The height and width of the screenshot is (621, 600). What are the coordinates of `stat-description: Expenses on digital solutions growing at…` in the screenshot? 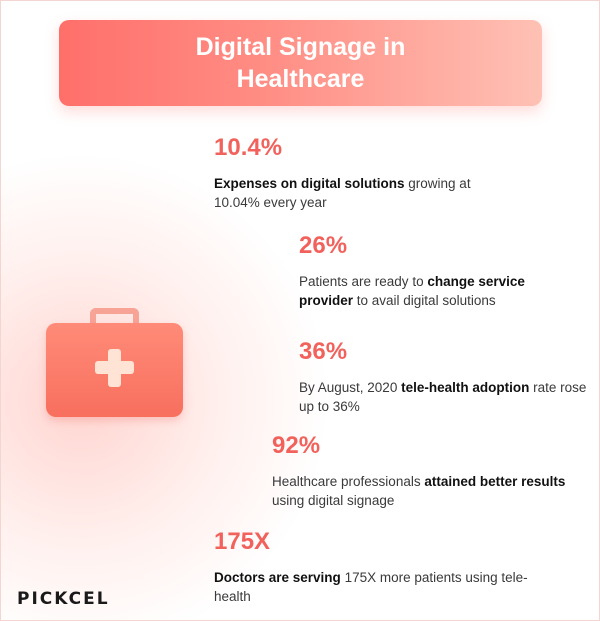 It's located at (364, 193).